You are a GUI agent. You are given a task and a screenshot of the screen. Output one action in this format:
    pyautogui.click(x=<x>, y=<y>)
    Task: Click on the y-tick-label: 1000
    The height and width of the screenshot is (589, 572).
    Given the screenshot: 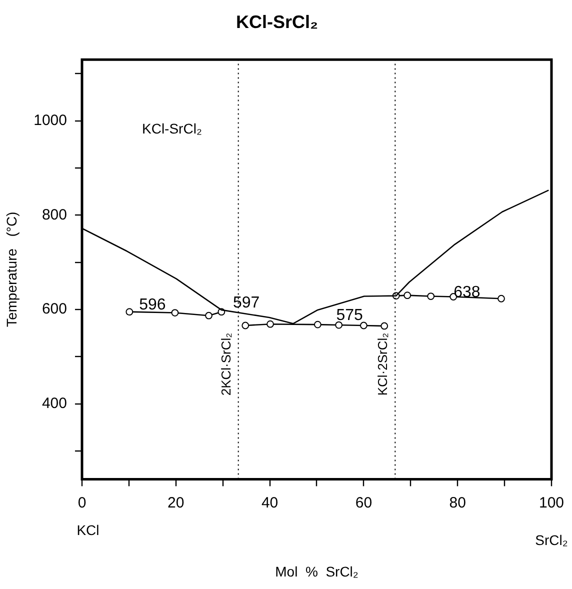 What is the action you would take?
    pyautogui.click(x=50, y=121)
    